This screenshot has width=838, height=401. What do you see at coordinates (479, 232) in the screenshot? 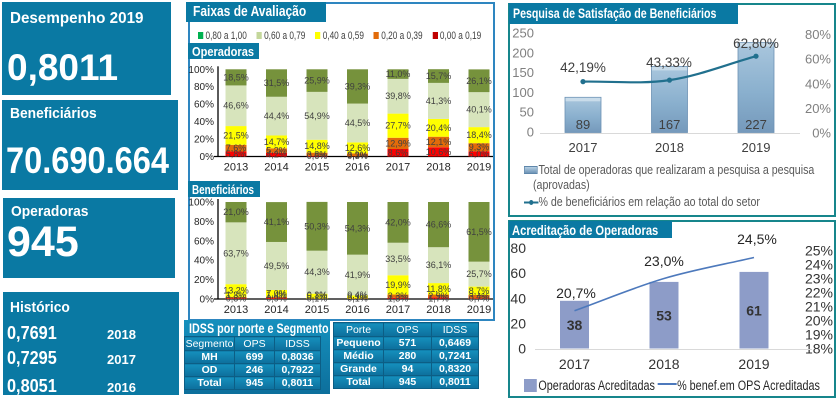
I see `svg-text: 61,5%` at bounding box center [479, 232].